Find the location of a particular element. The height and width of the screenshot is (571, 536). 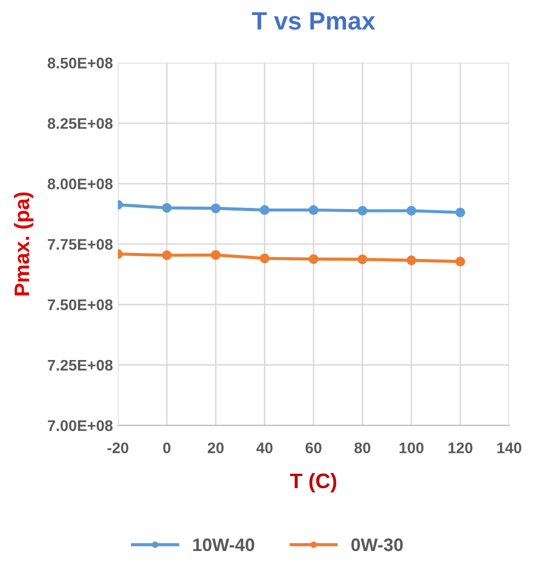

x-tick-label: 60 is located at coordinates (314, 448).